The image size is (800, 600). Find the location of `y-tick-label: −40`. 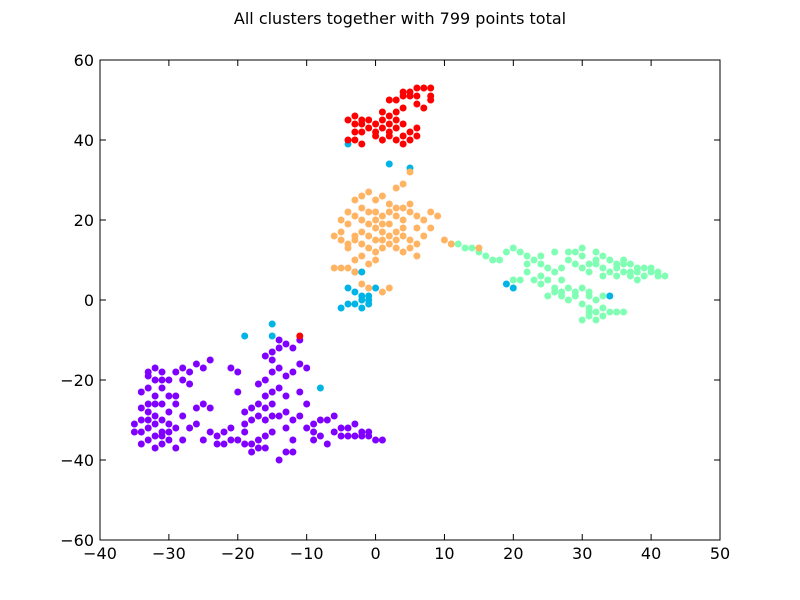

y-tick-label: −40 is located at coordinates (77, 460).